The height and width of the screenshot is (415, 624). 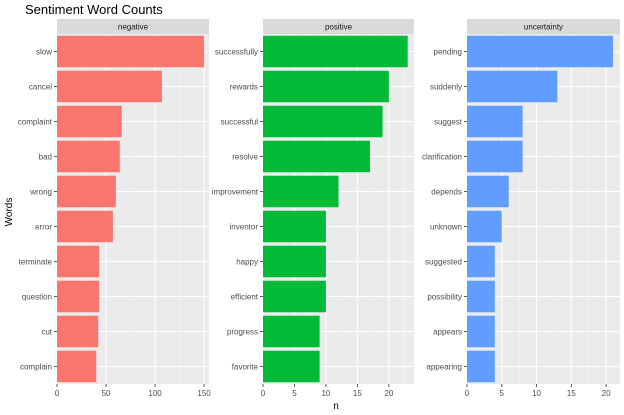 What do you see at coordinates (443, 262) in the screenshot?
I see `y-tick-label: suggested` at bounding box center [443, 262].